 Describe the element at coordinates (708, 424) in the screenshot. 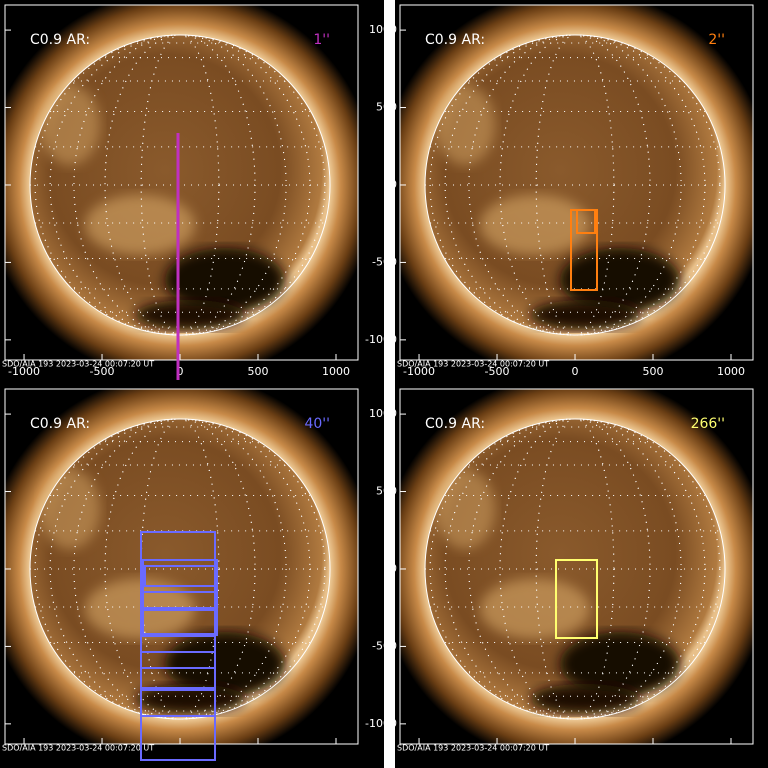

I see `scale-label: 266''` at that location.